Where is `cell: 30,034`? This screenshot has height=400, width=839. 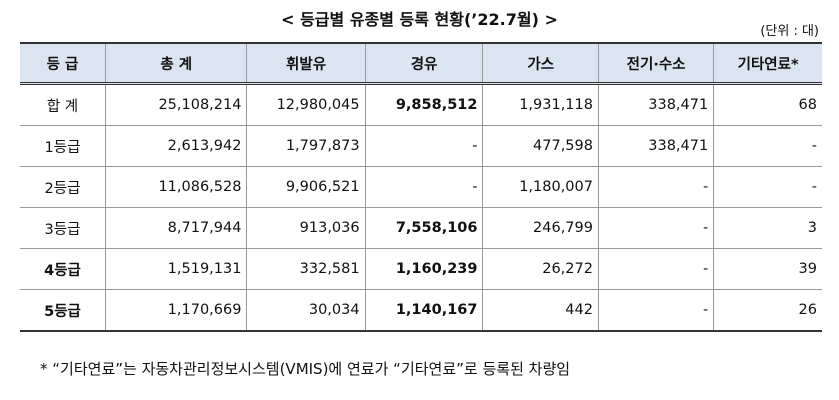
cell: 30,034 is located at coordinates (306, 310).